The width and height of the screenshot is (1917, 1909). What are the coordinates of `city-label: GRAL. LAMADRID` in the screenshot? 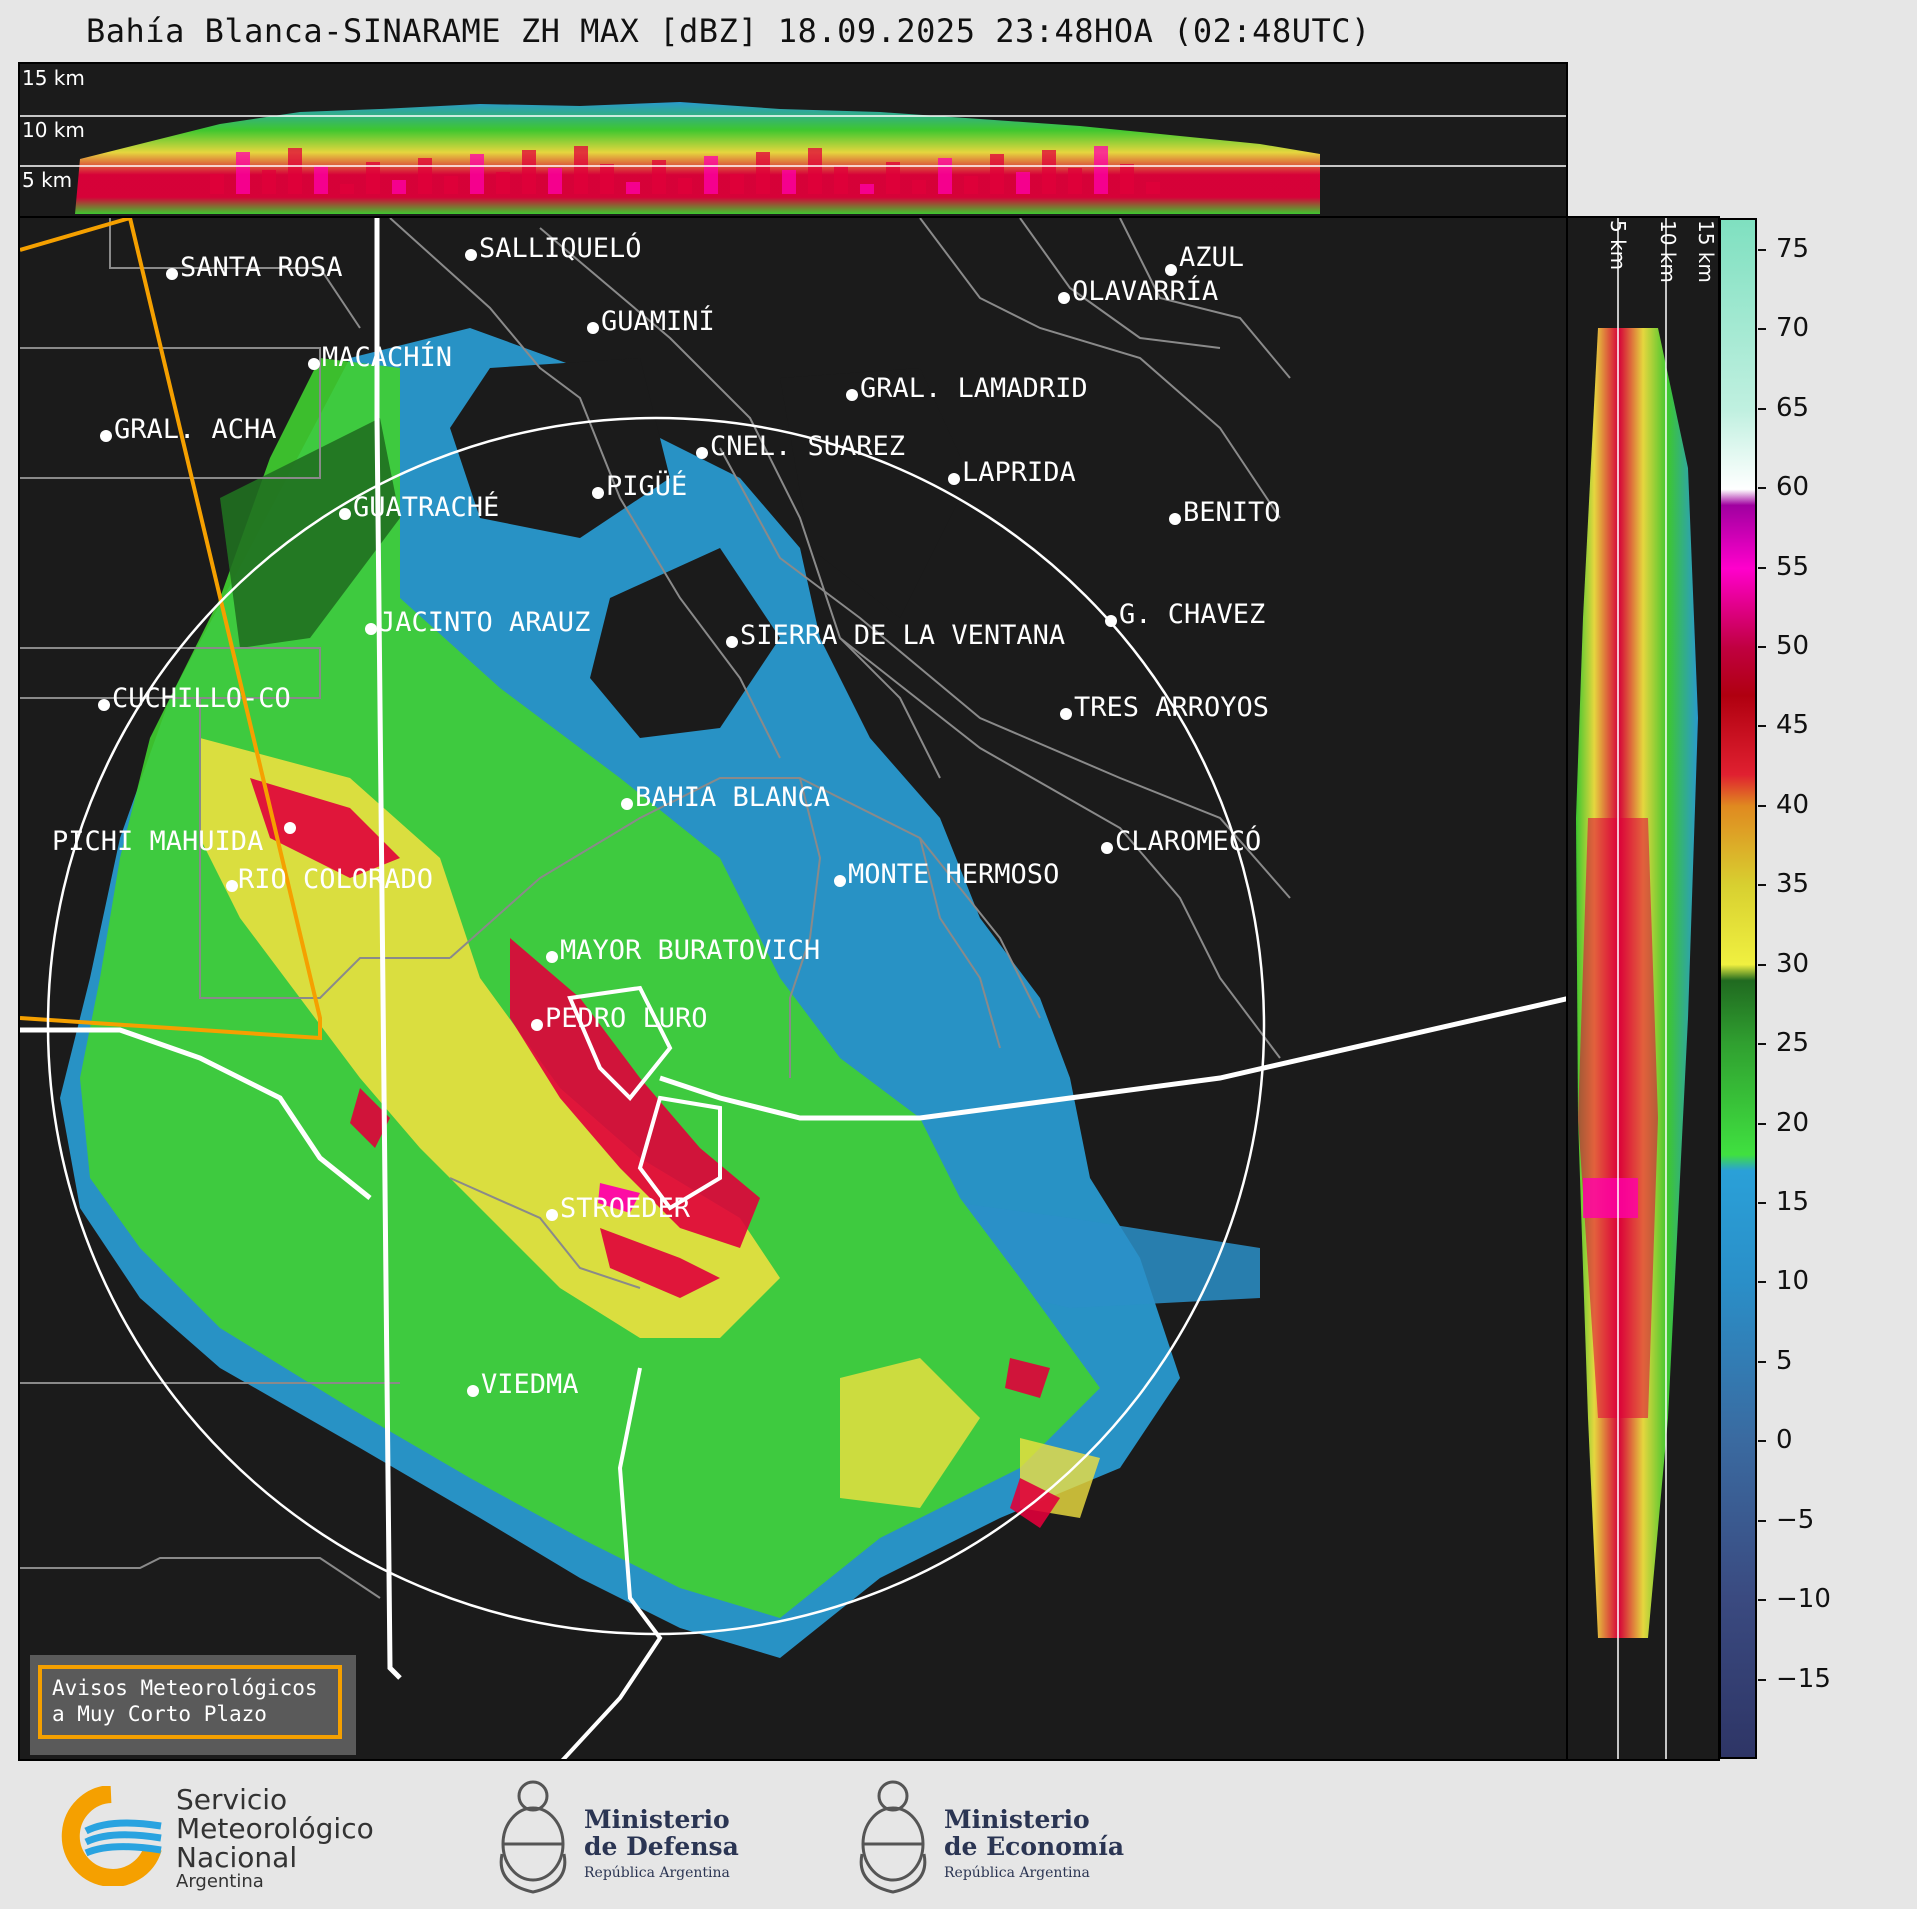 It's located at (974, 388).